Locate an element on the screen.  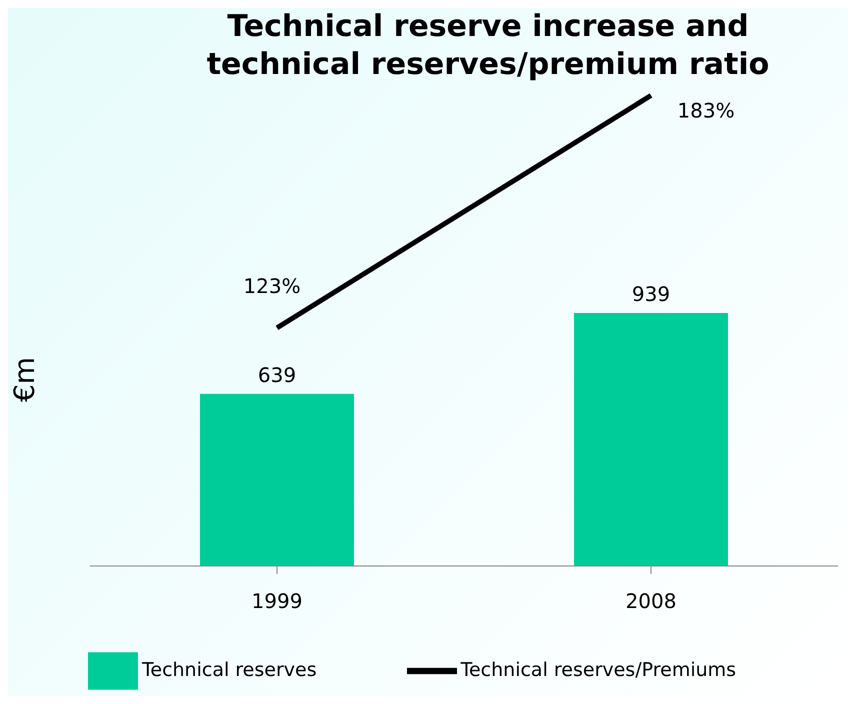
x-tick-label: 2008 is located at coordinates (651, 601).